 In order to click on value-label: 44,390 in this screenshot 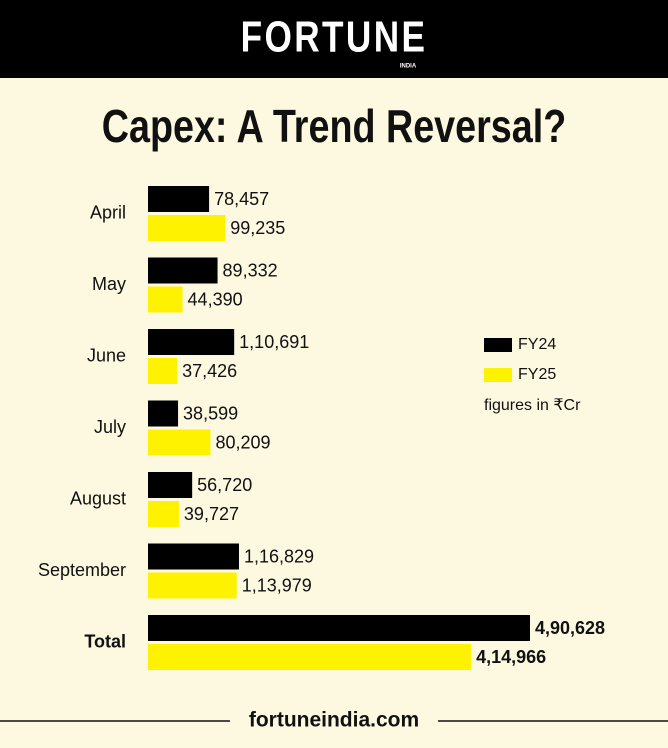, I will do `click(215, 299)`.